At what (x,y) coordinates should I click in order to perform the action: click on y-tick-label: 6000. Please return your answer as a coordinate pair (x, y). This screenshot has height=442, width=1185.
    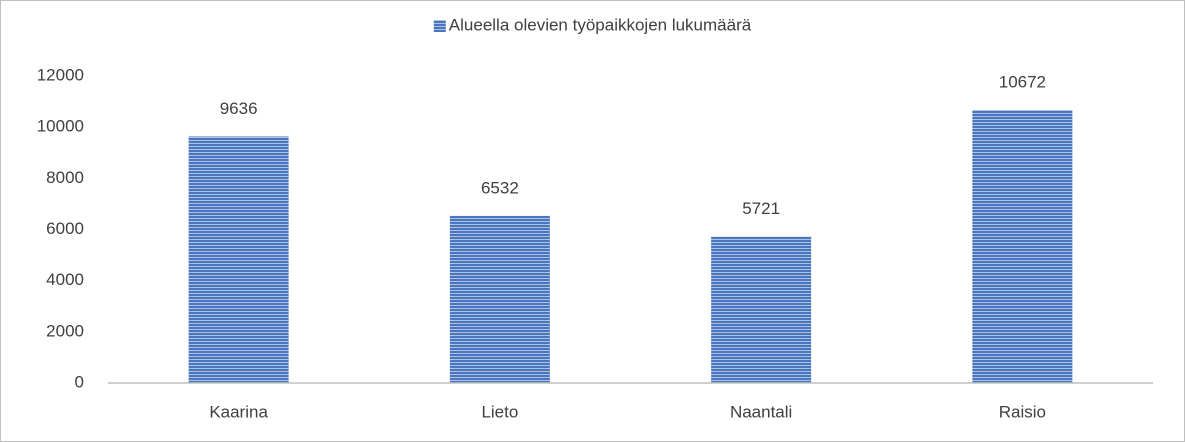
    Looking at the image, I should click on (65, 228).